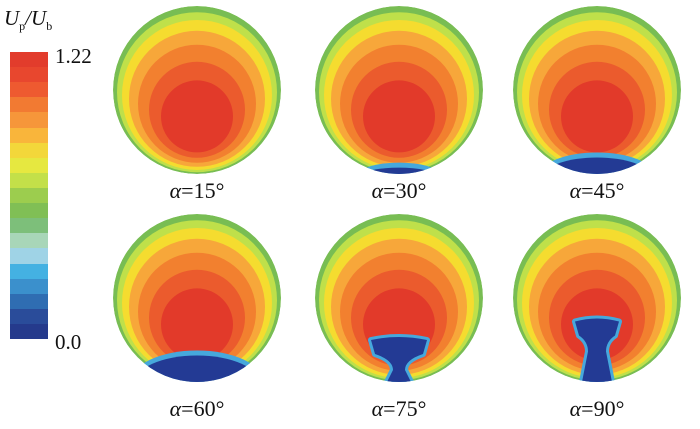 Image resolution: width=700 pixels, height=429 pixels. I want to click on colorbar, so click(29, 196).